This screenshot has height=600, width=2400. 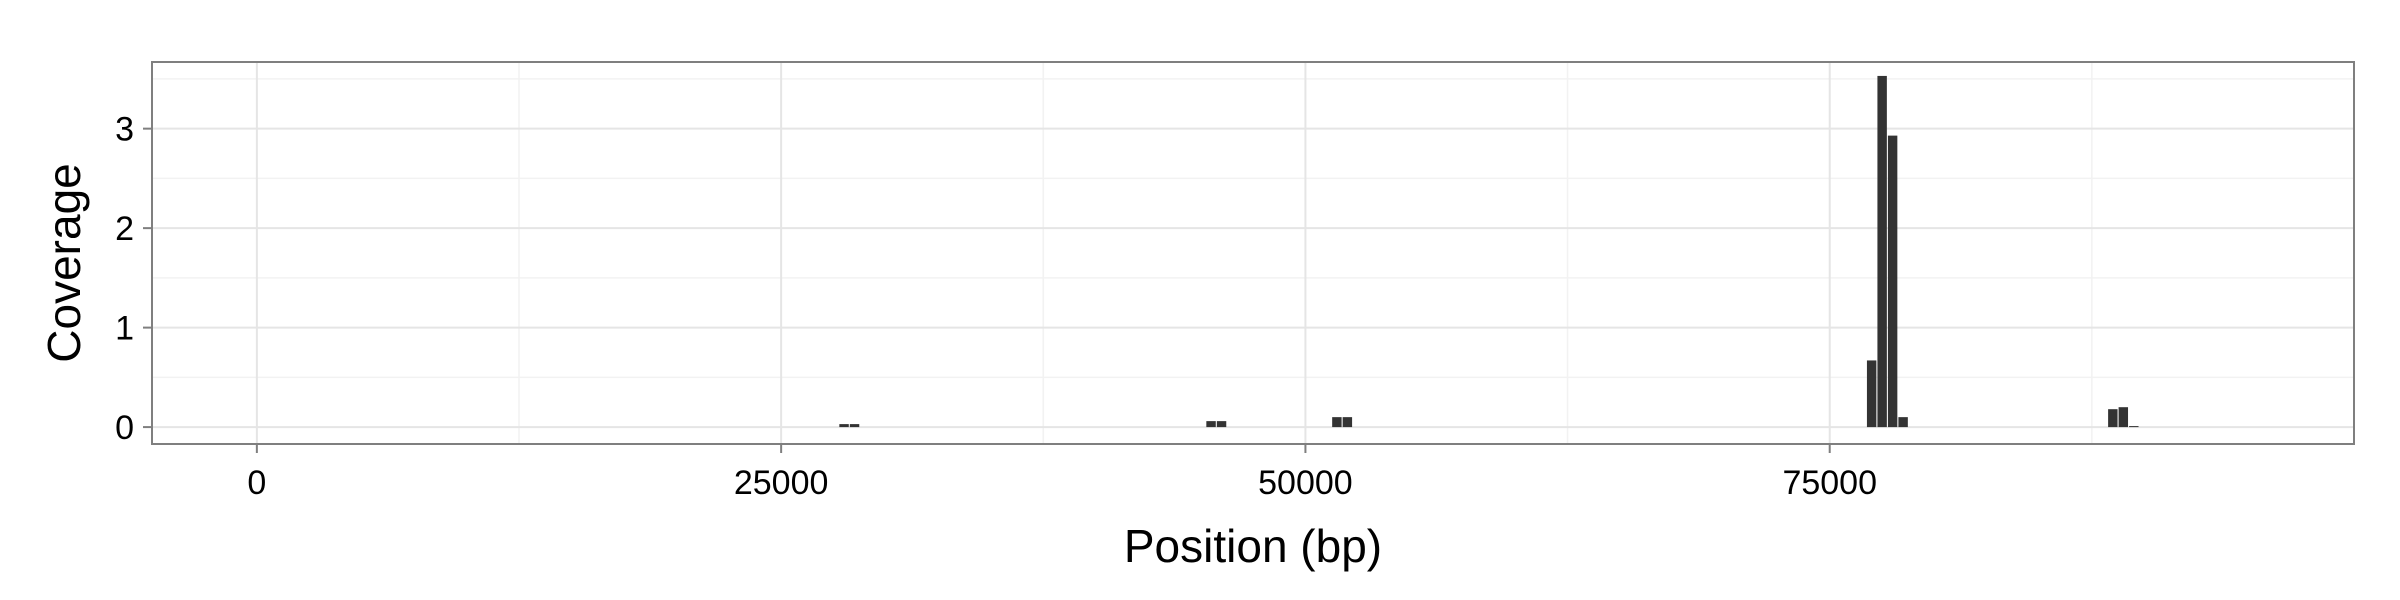 I want to click on y-axis-title: Coverage, so click(x=64, y=262).